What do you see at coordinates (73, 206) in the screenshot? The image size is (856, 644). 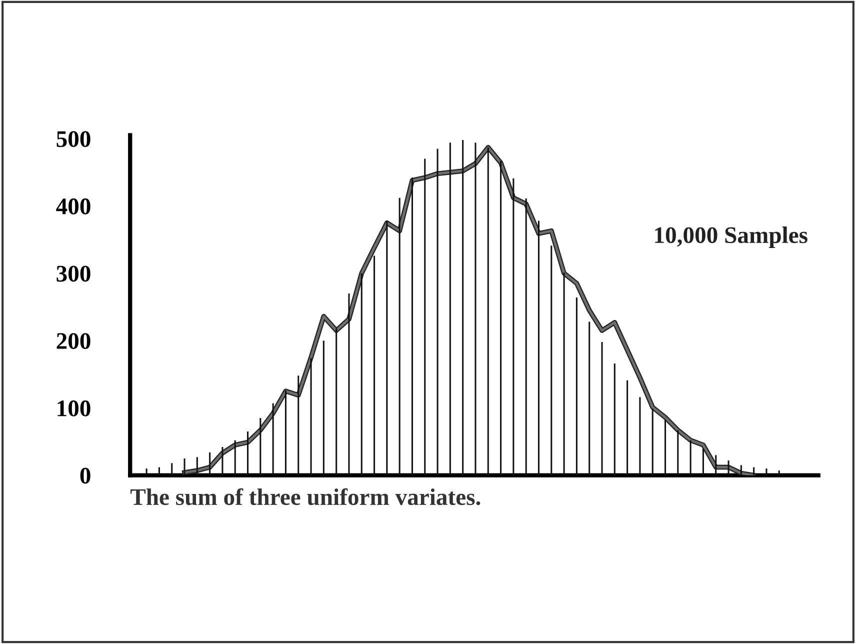 I see `y-tick-label: 400` at bounding box center [73, 206].